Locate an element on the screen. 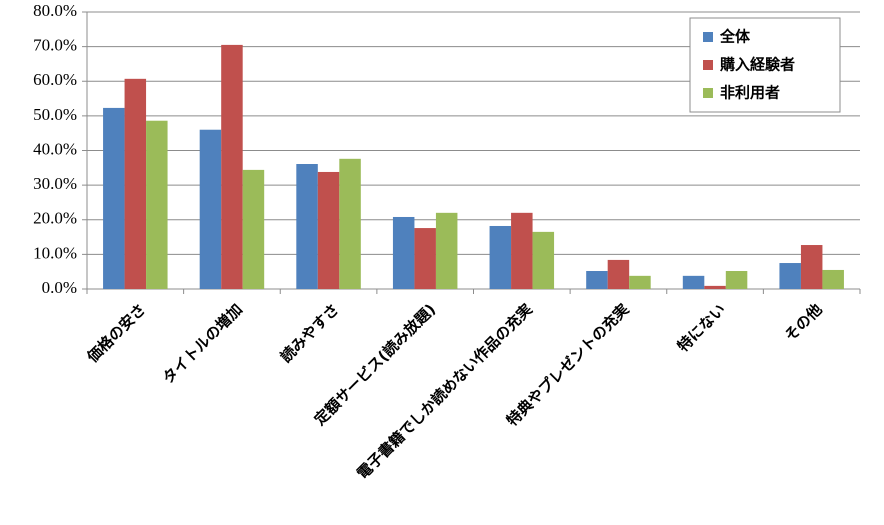  y-tick-label: 30.0% is located at coordinates (55, 183).